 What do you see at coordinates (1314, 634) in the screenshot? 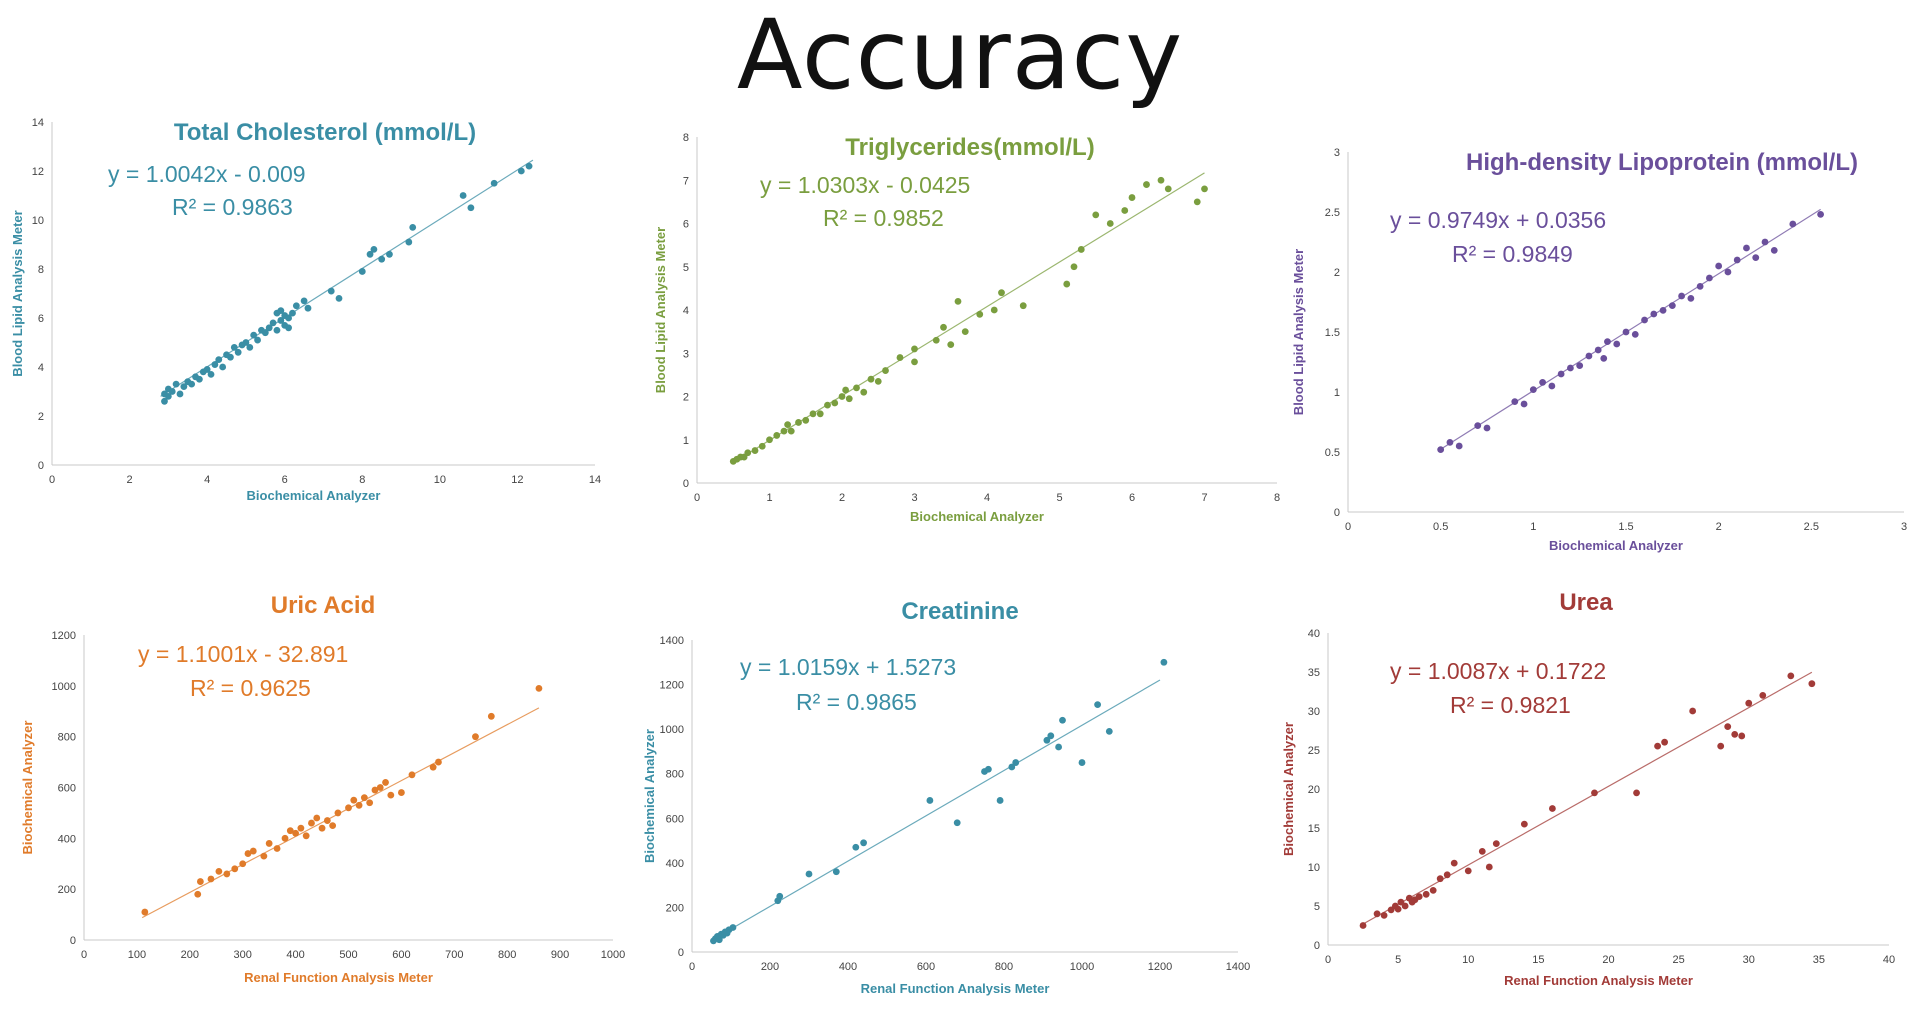
I see `y-tick-label: 40` at bounding box center [1314, 634].